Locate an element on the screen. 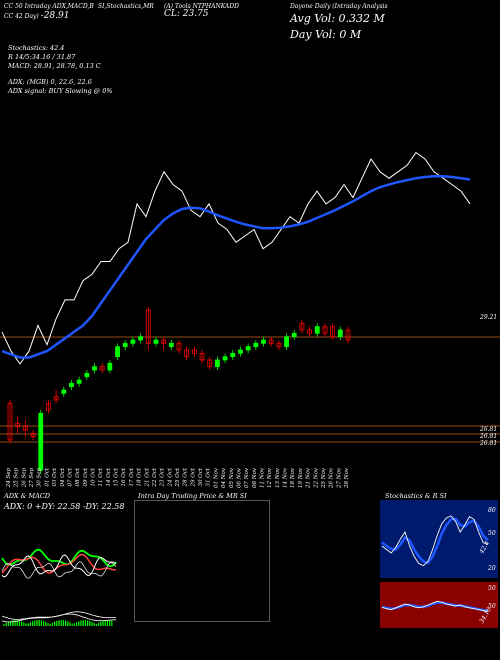 This screenshot has height=660, width=500. header-close-price: CL: 23.75 is located at coordinates (186, 14).